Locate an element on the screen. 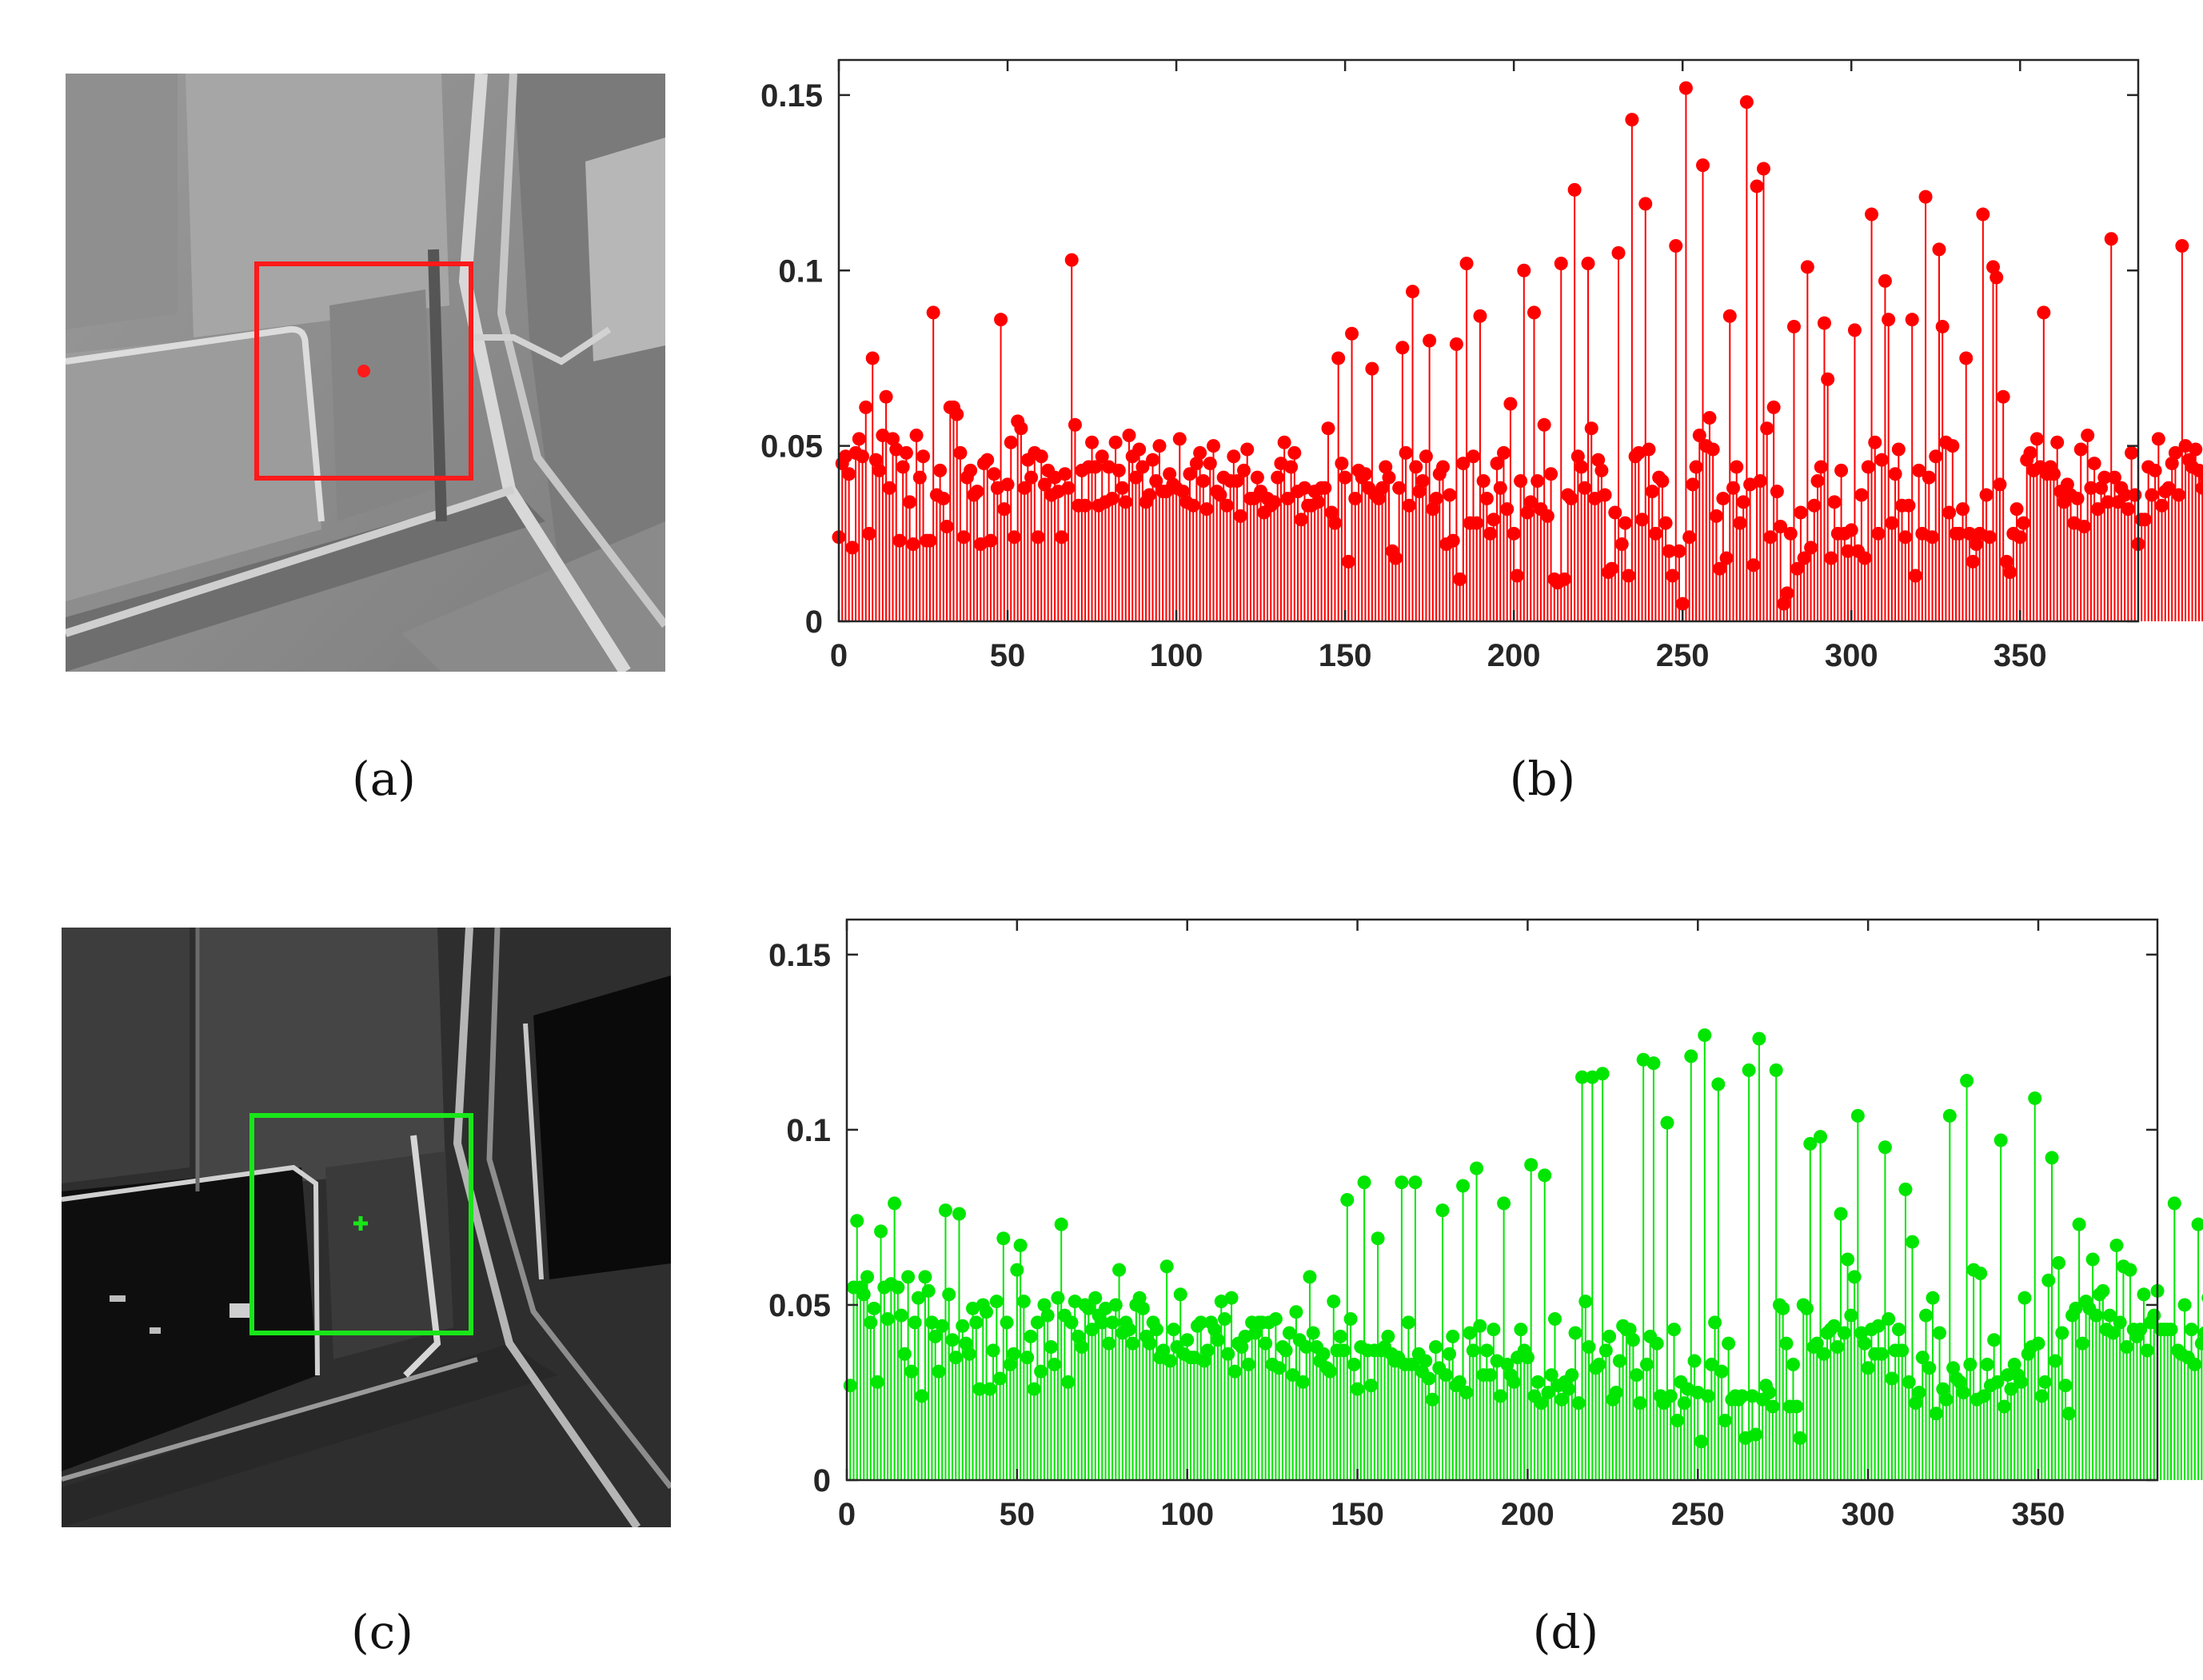 Image resolution: width=2203 pixels, height=1680 pixels. y-tick-label: 0.1 is located at coordinates (800, 271).